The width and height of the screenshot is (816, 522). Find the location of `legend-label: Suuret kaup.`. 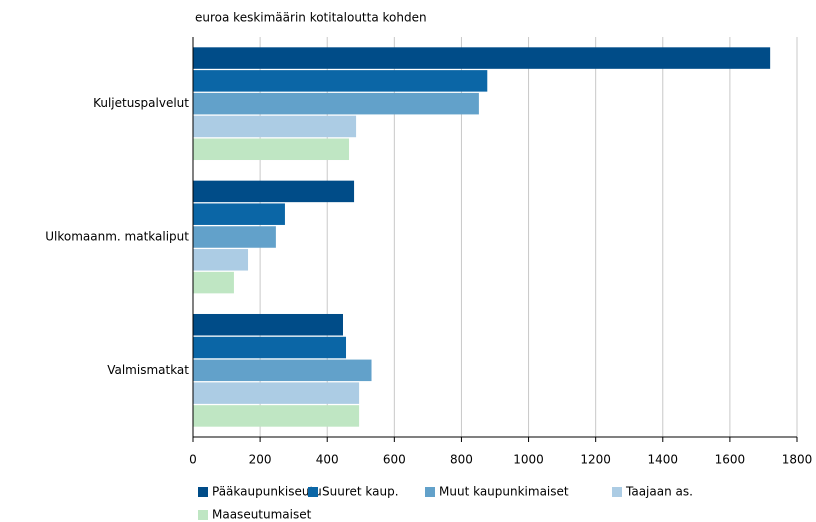

legend-label: Suuret kaup. is located at coordinates (360, 492).